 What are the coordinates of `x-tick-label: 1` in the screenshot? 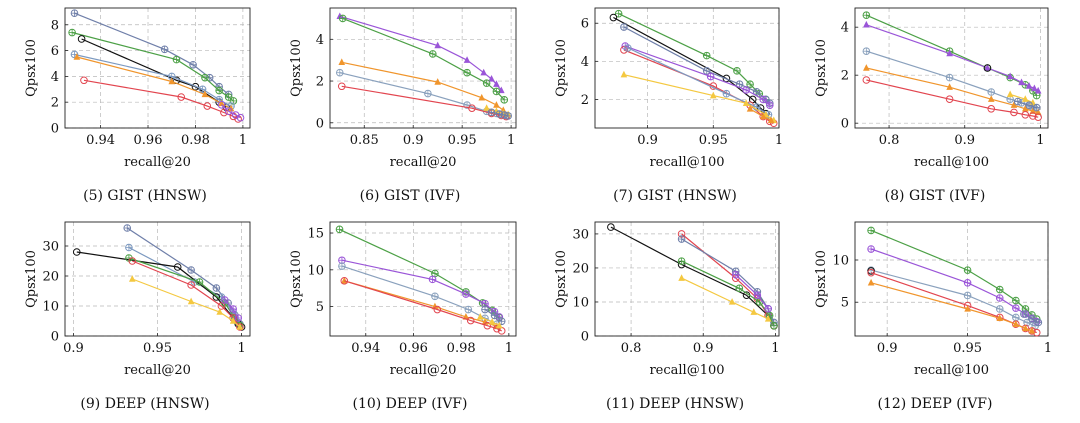 It's located at (779, 140).